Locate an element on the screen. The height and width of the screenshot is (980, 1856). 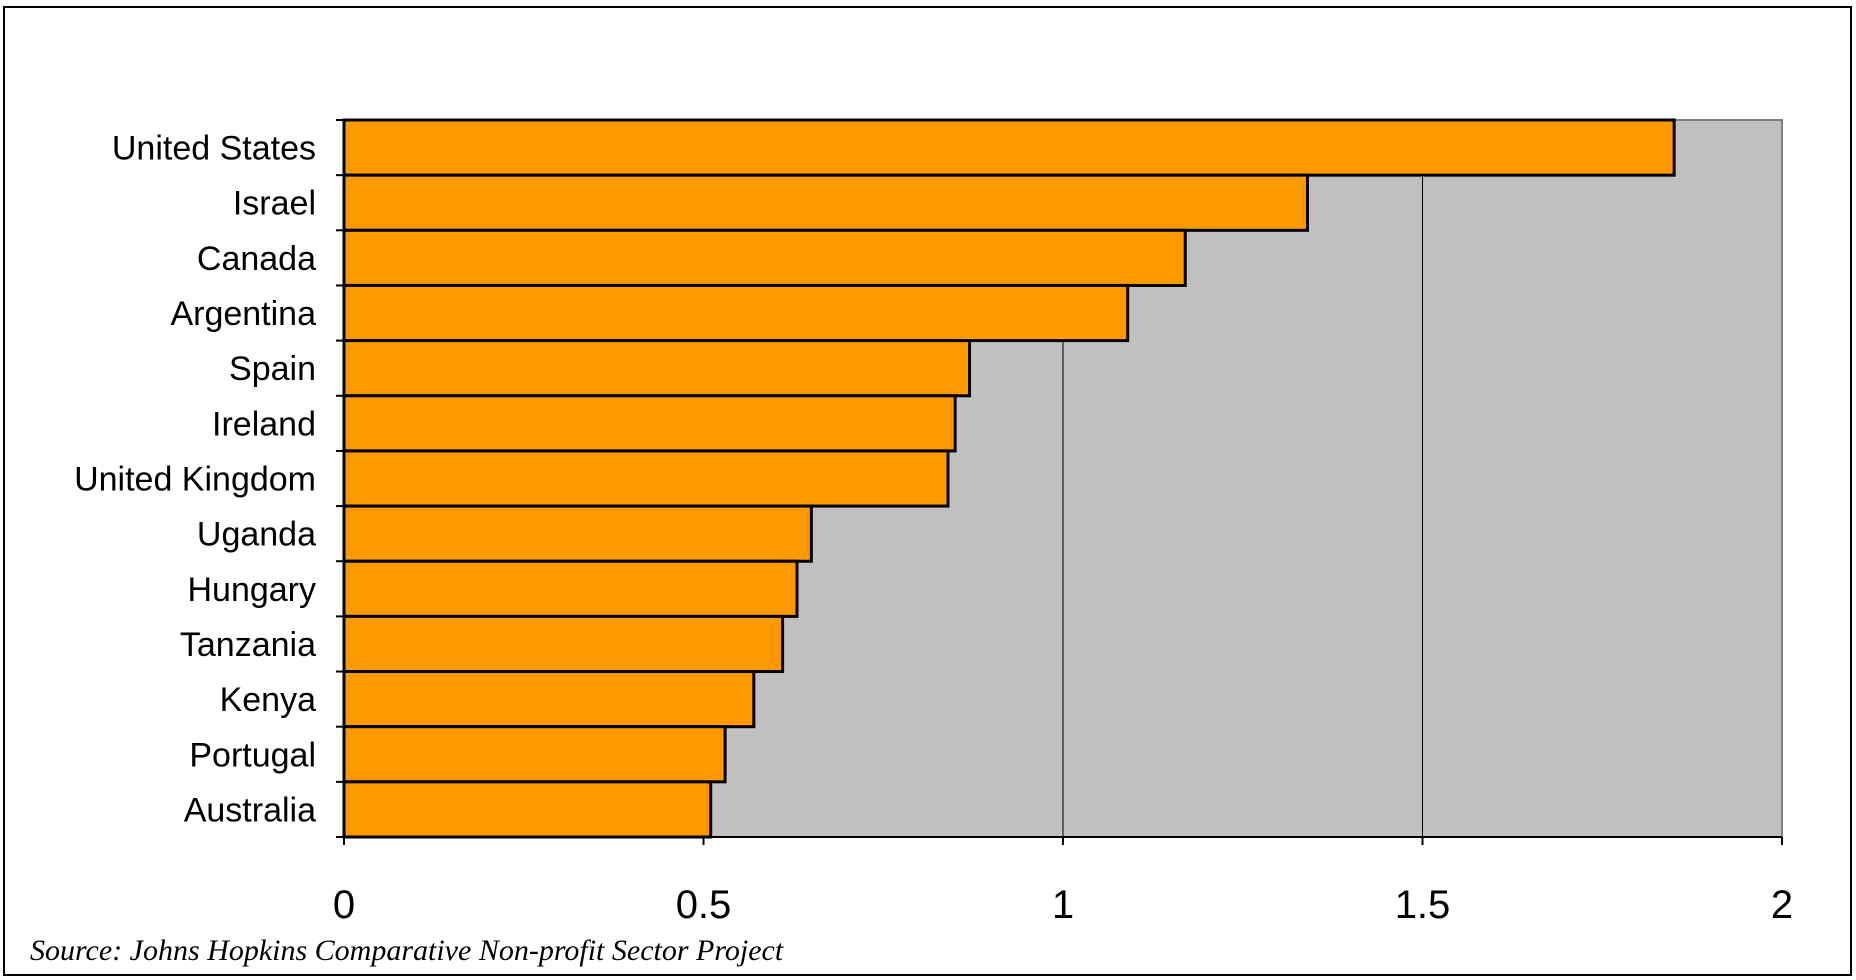
bar-australia is located at coordinates (527, 809).